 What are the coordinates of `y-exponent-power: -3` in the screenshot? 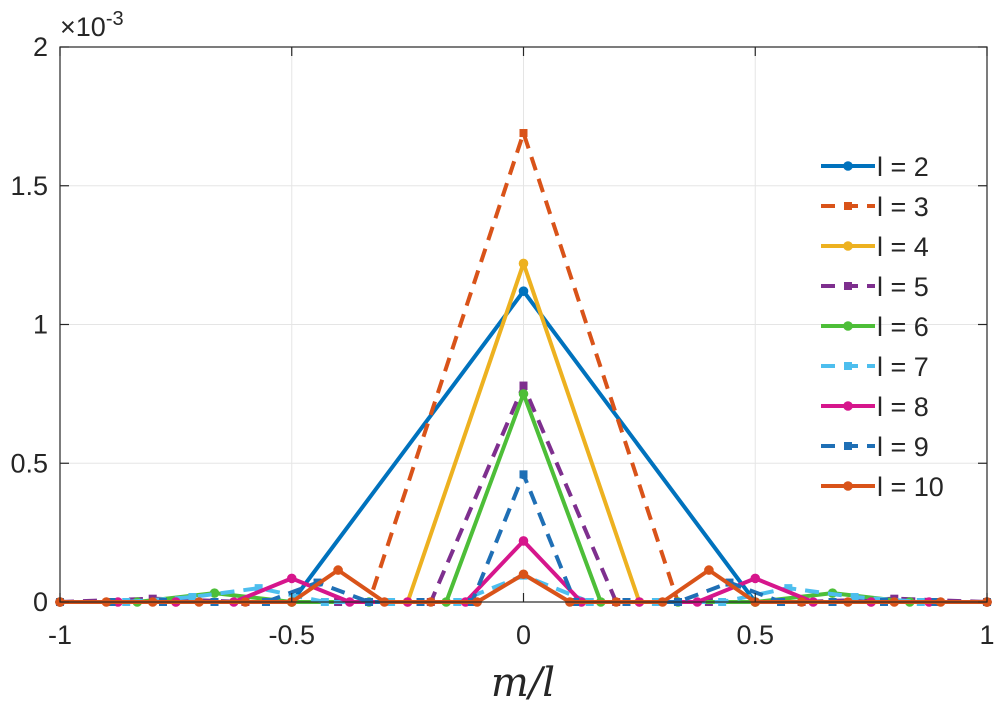 It's located at (115, 19).